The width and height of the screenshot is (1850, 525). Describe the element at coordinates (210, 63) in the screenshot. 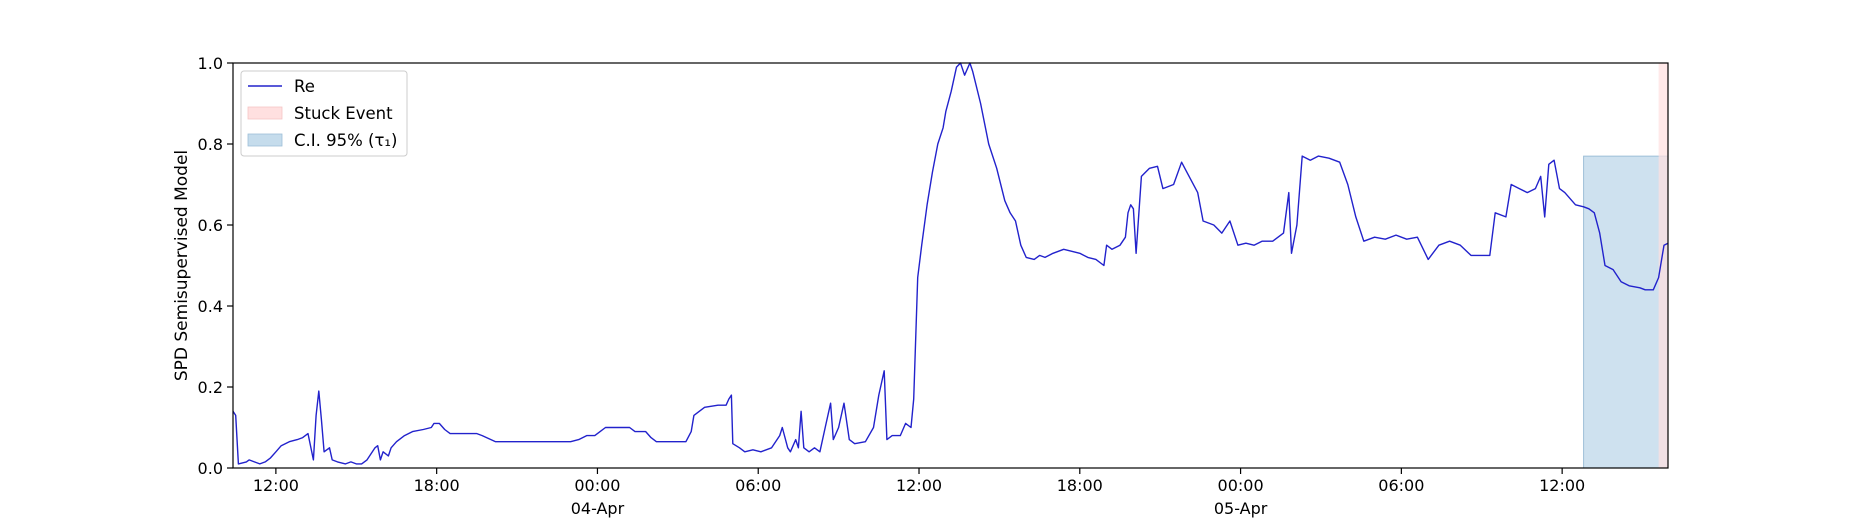

I see `y-tick-label: 1.0` at that location.